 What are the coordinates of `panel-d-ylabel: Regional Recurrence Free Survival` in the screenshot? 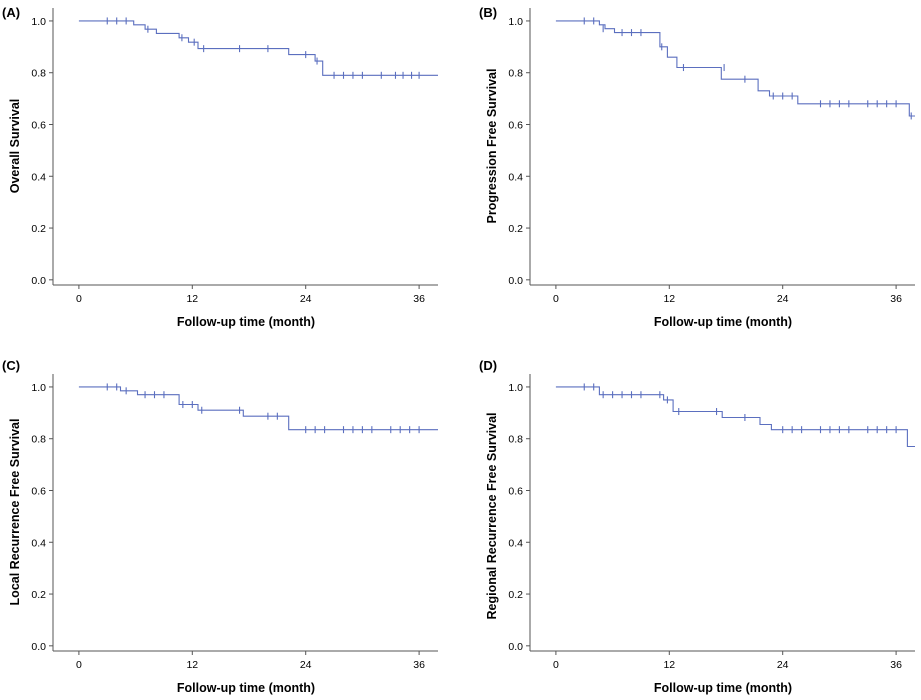 It's located at (492, 515).